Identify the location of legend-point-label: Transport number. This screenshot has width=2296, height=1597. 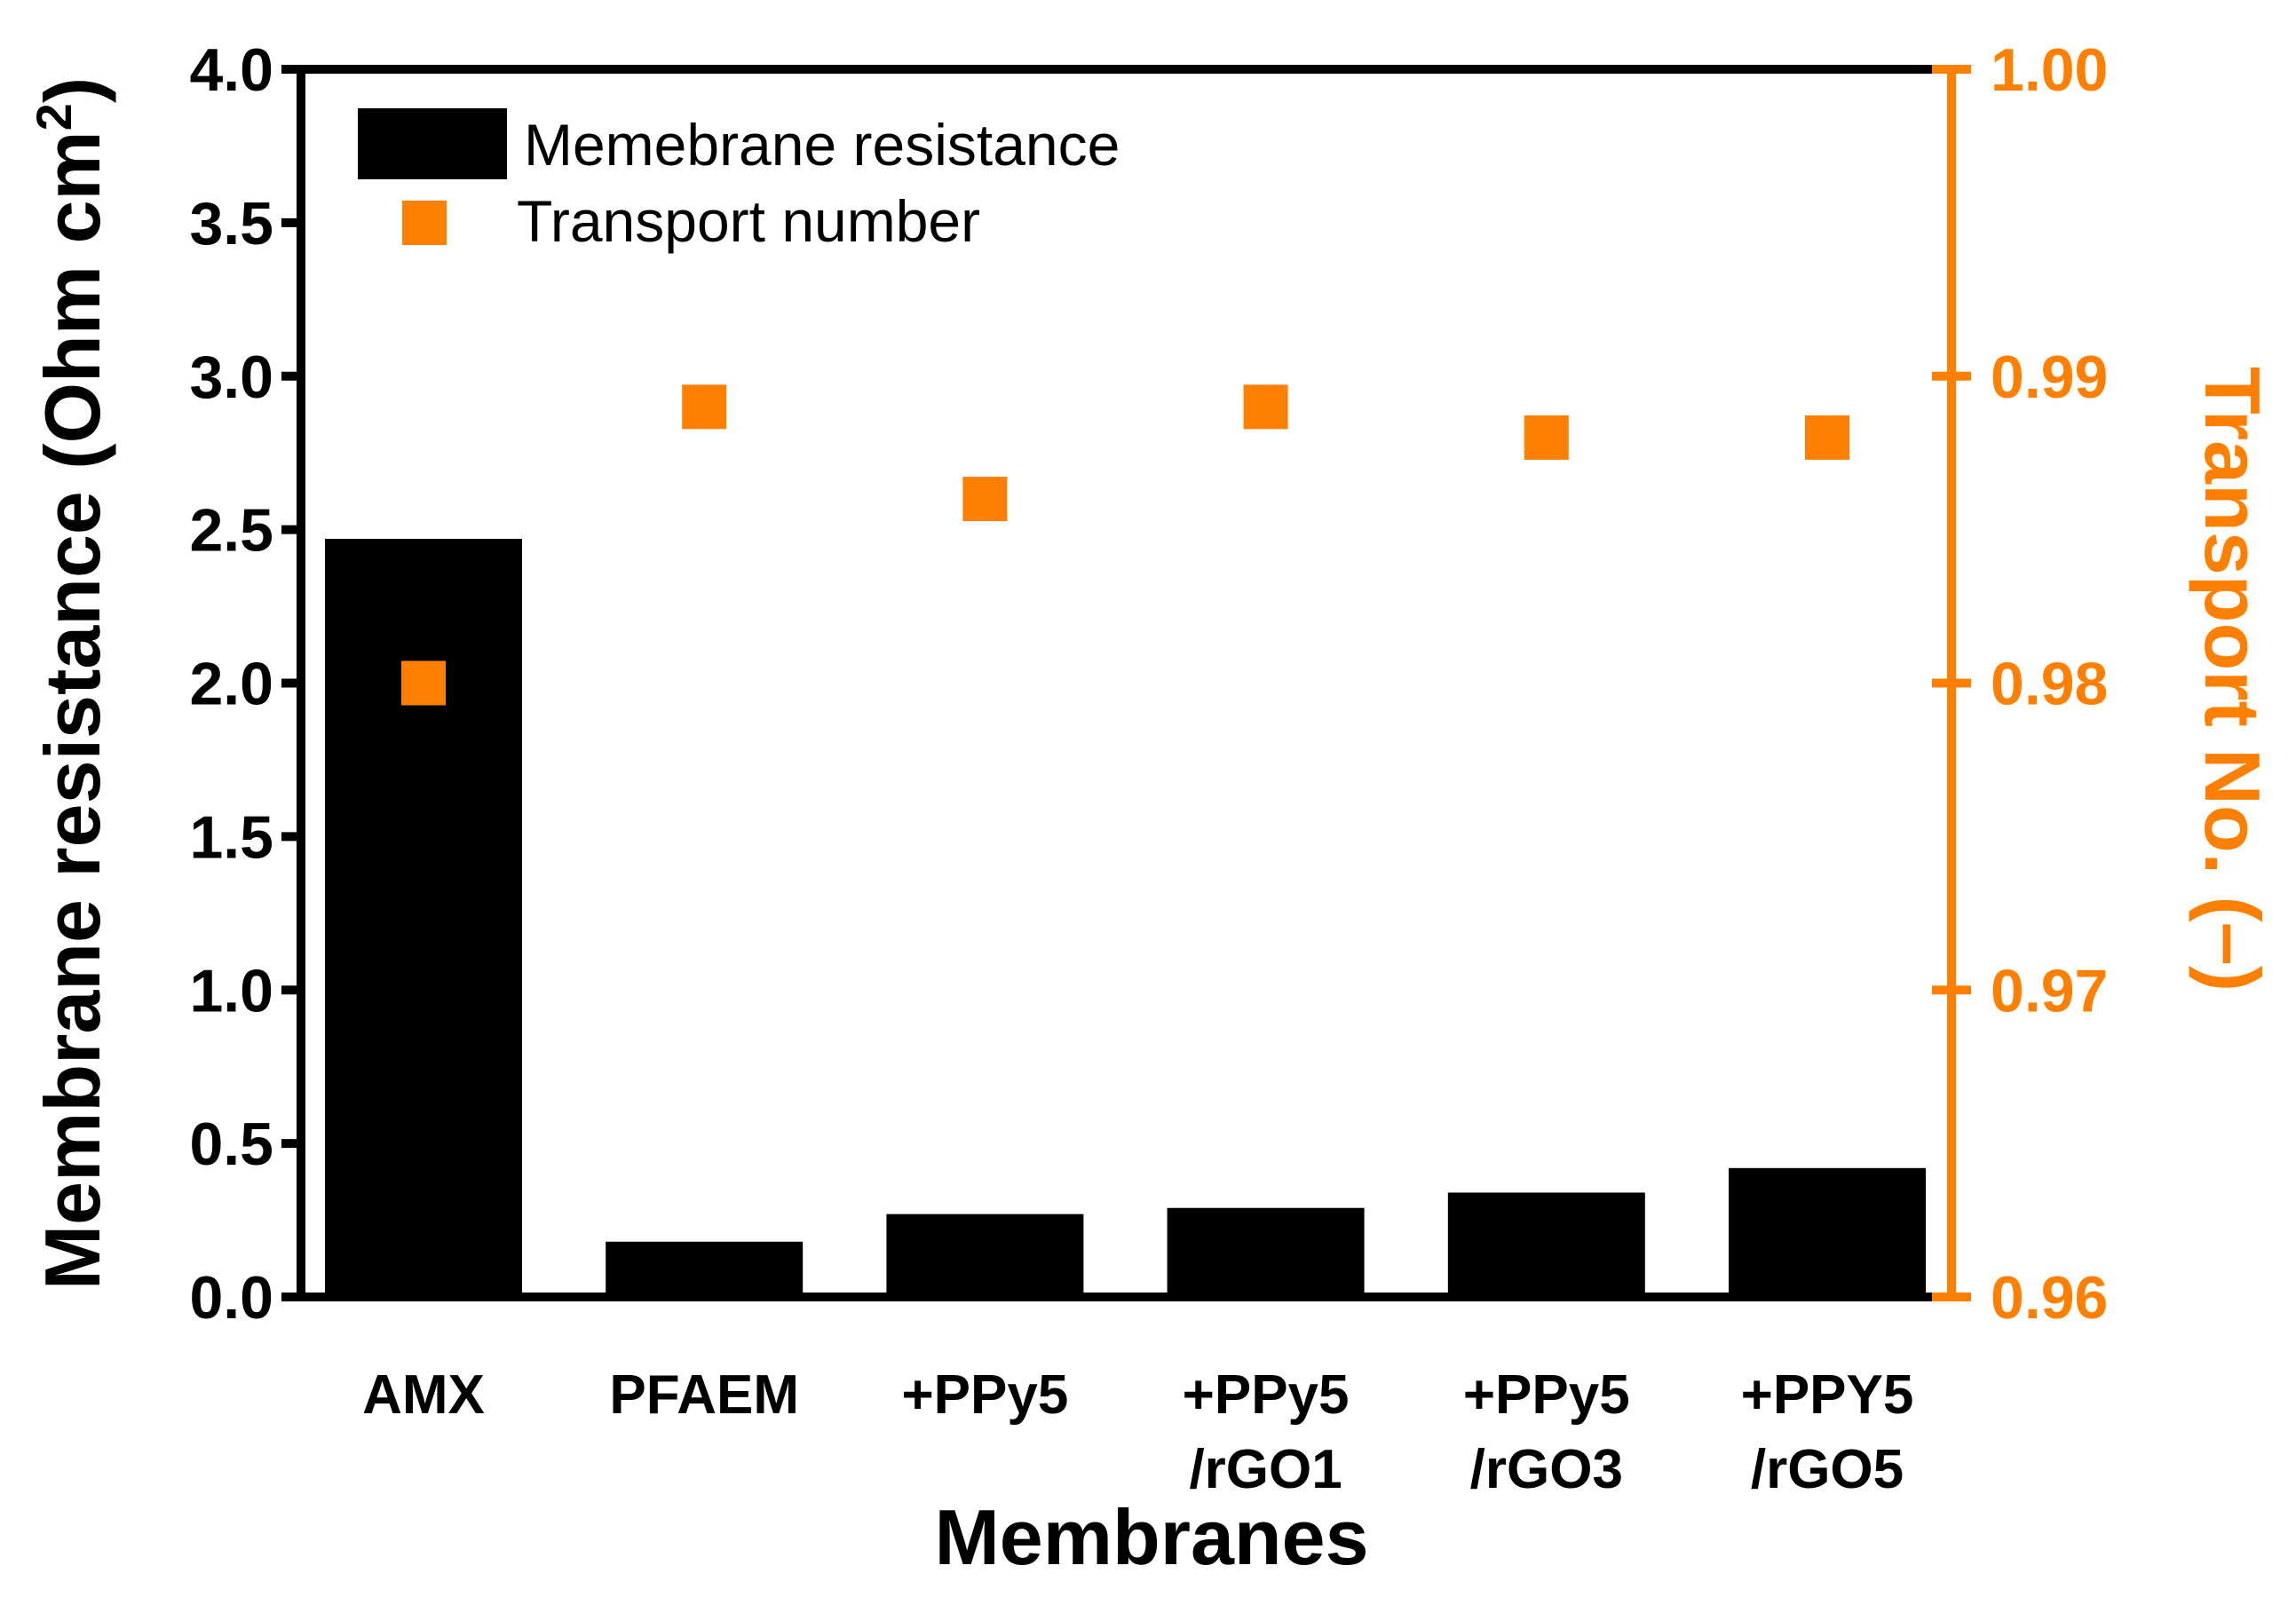
(748, 221).